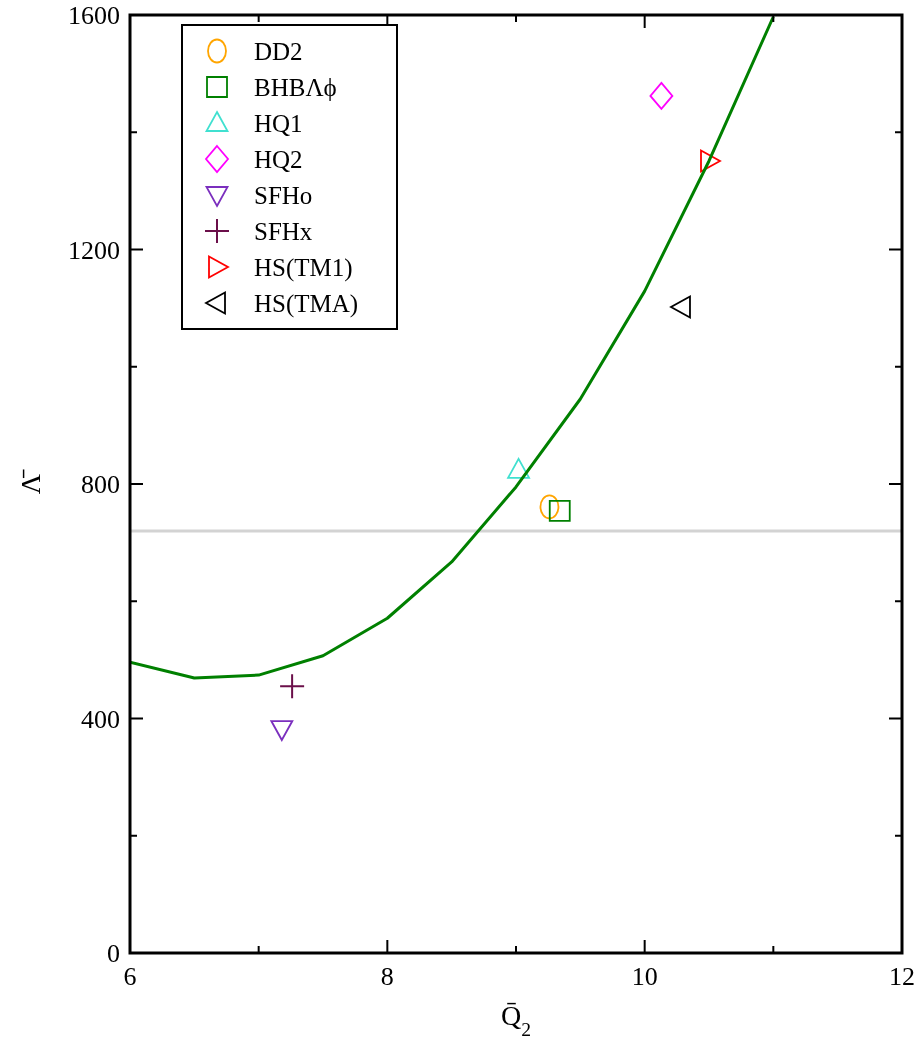  What do you see at coordinates (283, 231) in the screenshot?
I see `legend-label: SFHx` at bounding box center [283, 231].